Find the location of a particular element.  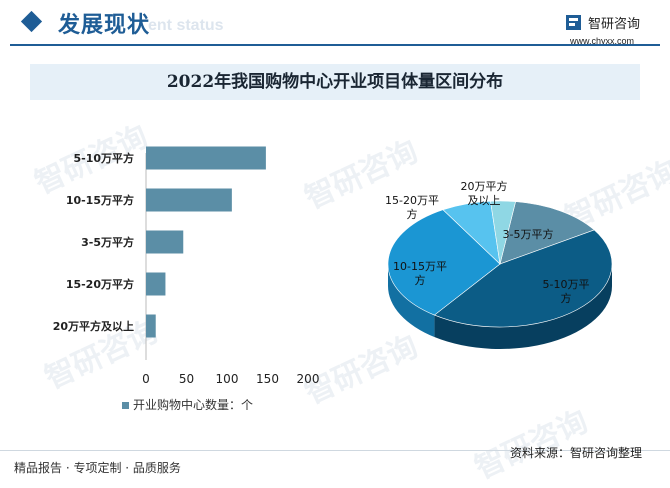

legend-label: 开业购物中心数量：个 is located at coordinates (193, 405).